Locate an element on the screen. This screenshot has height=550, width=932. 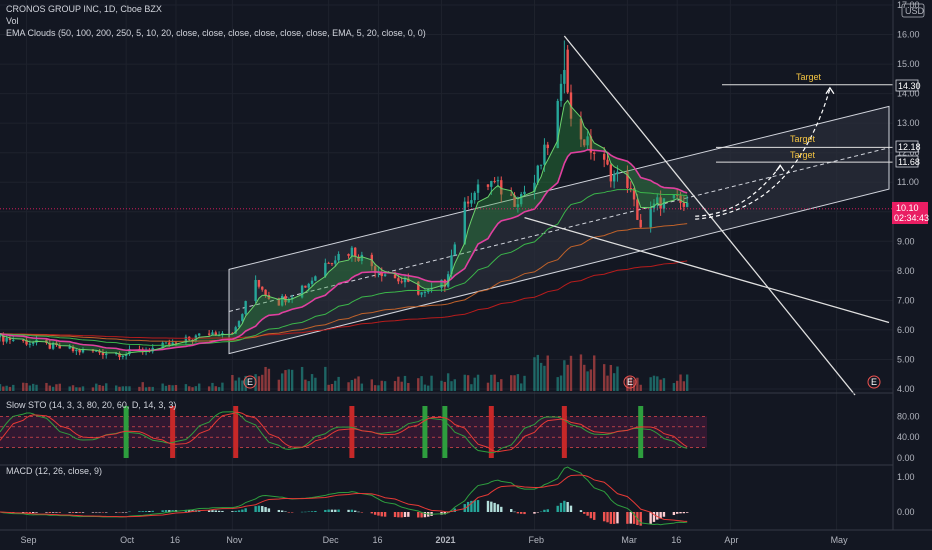
time-tick-label: Feb is located at coordinates (536, 540).